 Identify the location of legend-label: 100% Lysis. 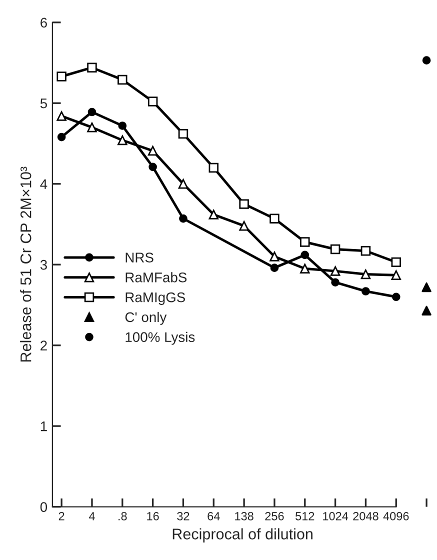
(160, 338).